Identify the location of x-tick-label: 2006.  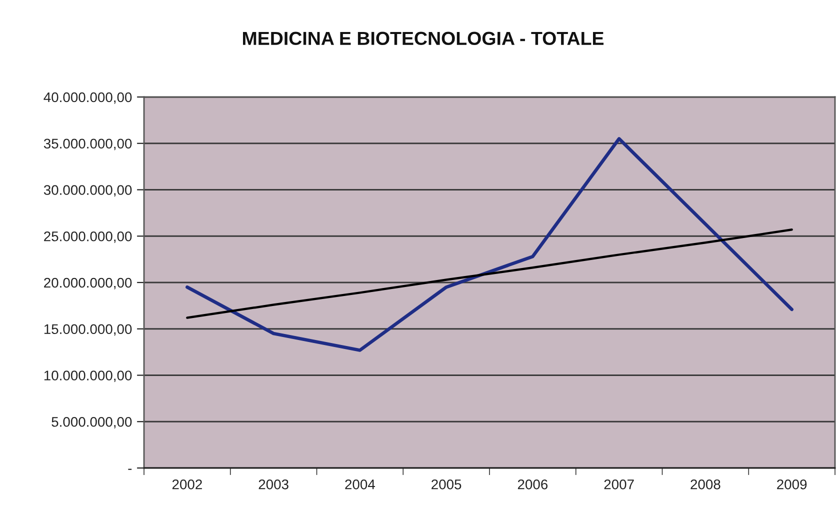
(533, 484).